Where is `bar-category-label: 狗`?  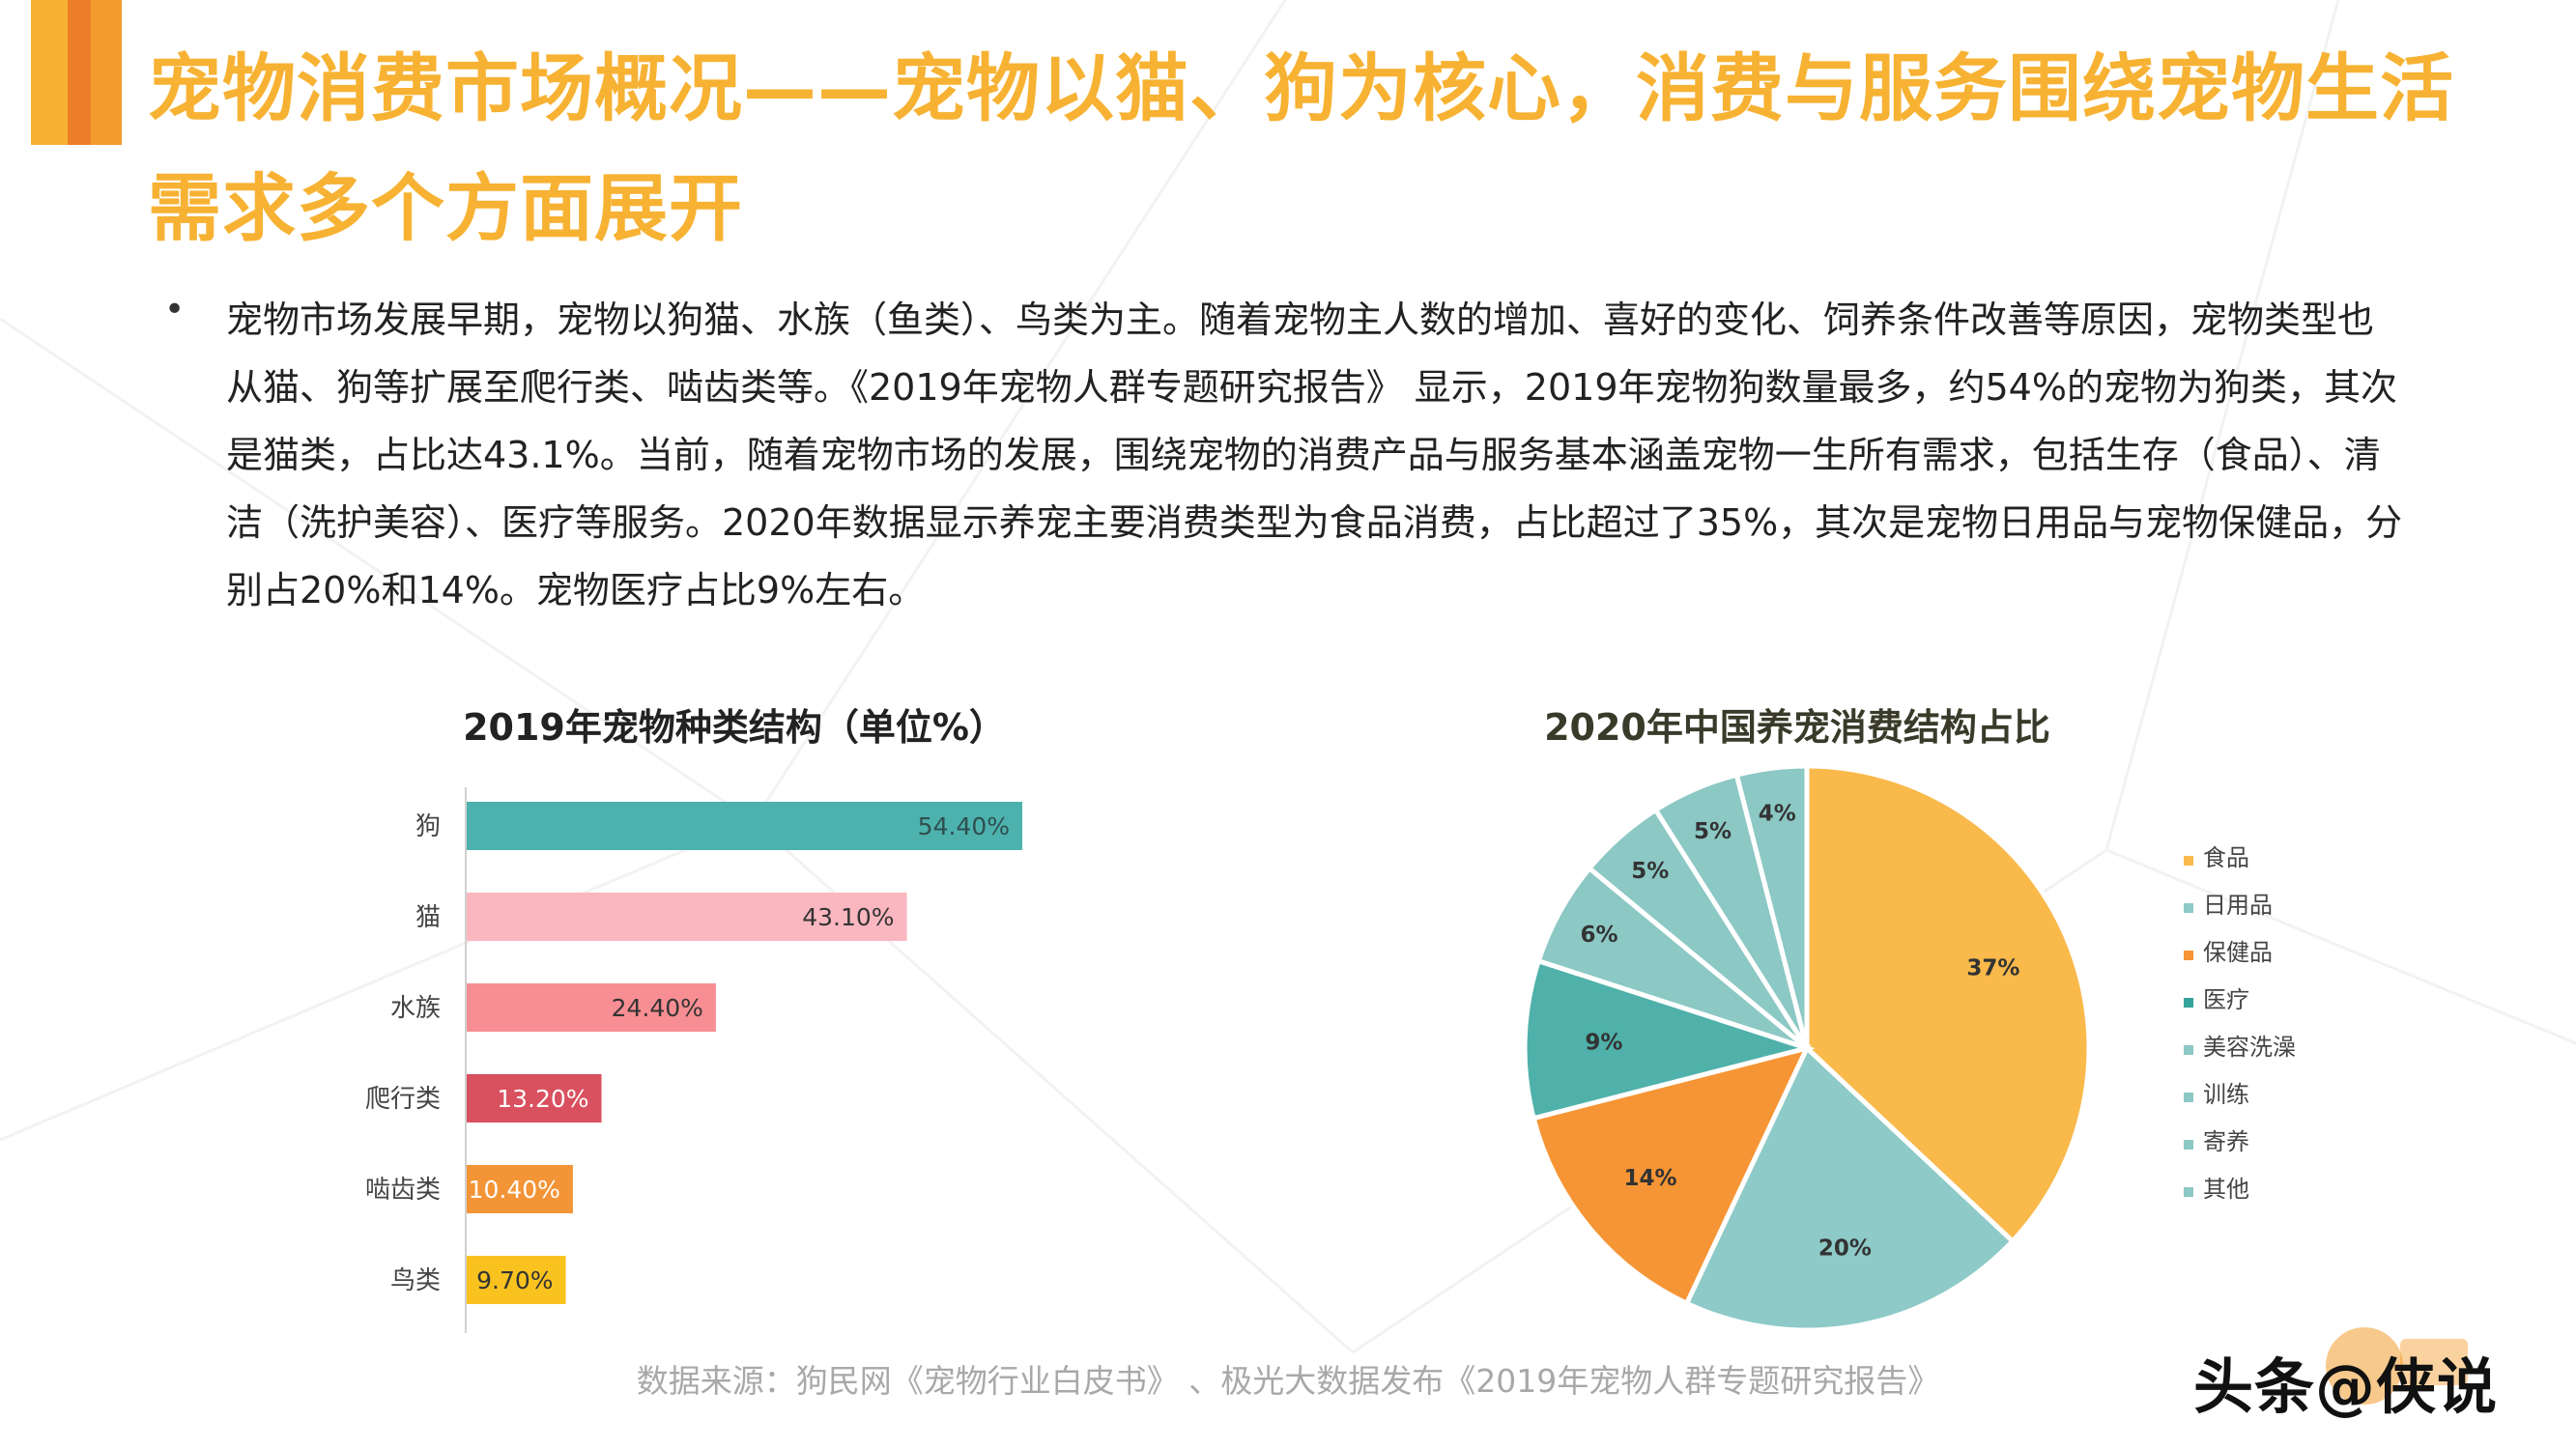
bar-category-label: 狗 is located at coordinates (428, 826).